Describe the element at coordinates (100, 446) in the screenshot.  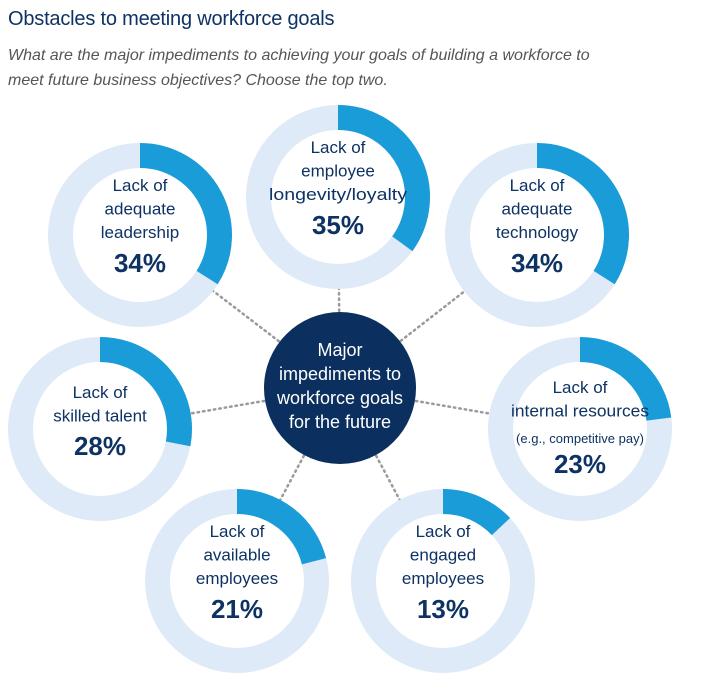
I see `donut-value-label: 28%` at that location.